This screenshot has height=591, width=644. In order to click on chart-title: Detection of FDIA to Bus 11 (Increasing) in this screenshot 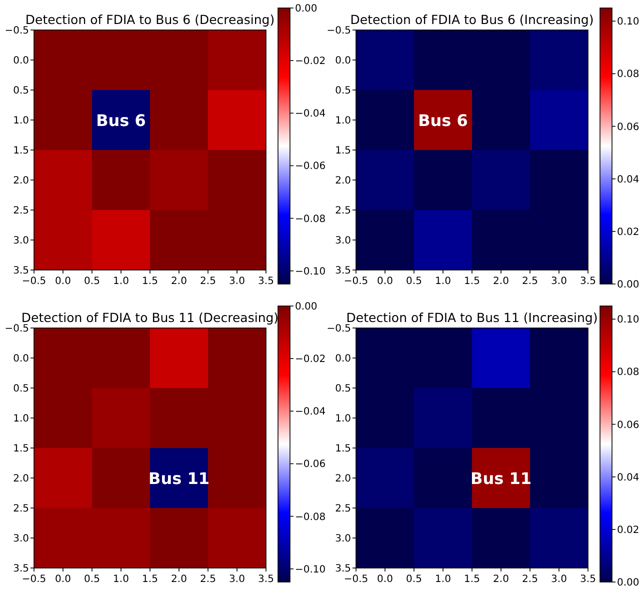, I will do `click(472, 317)`.